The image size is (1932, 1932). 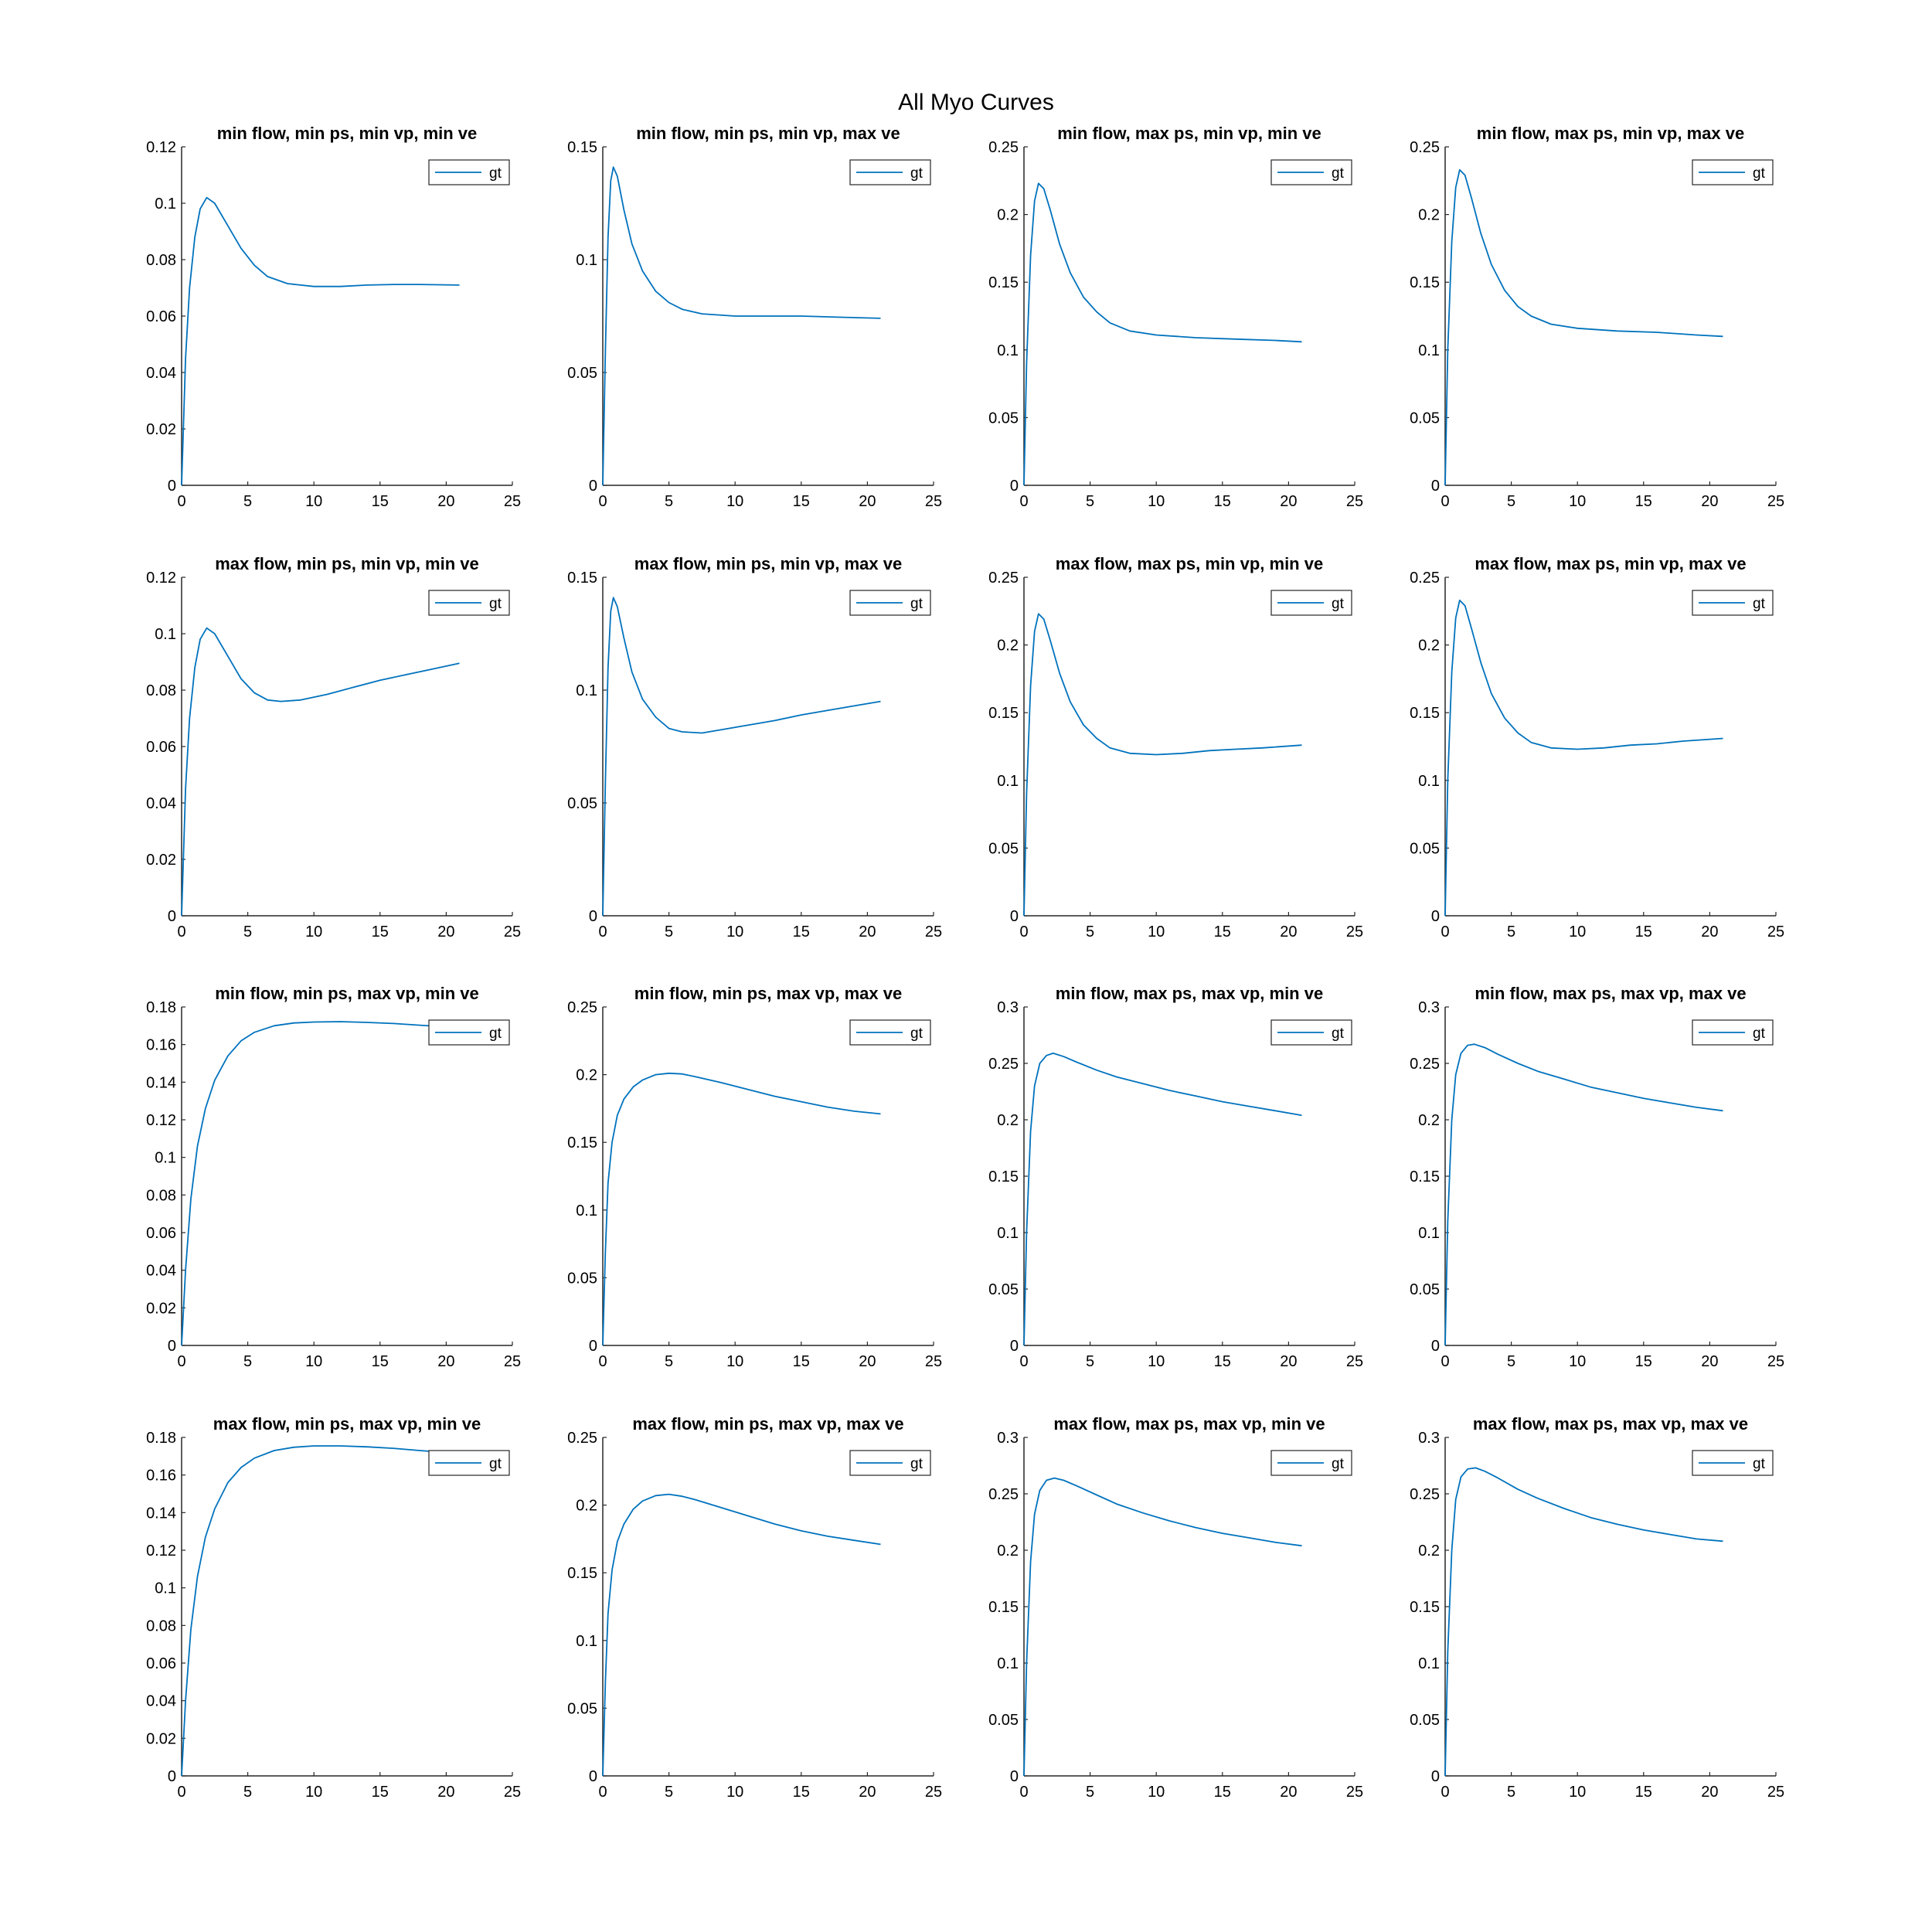 I want to click on y-tick-label: 0.16, so click(x=161, y=1476).